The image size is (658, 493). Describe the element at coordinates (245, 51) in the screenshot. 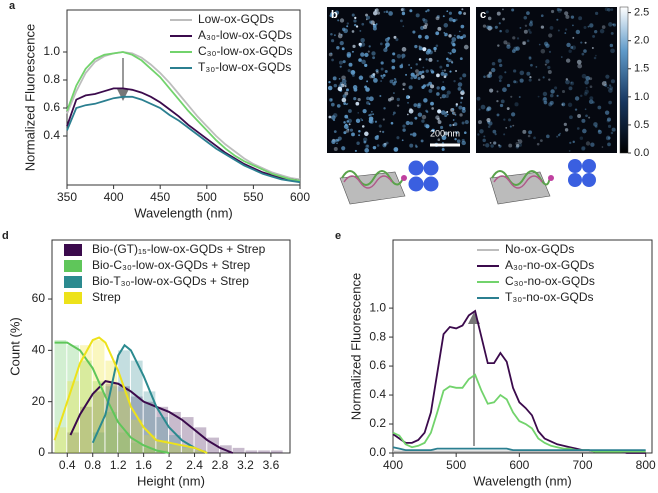

I see `legend-label: C₃₀-low-ox-GQDs` at that location.